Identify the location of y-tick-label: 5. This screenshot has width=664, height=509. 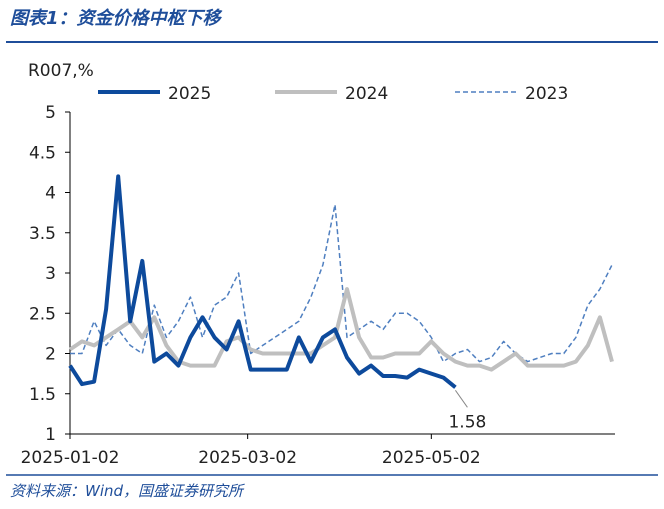
(50, 113).